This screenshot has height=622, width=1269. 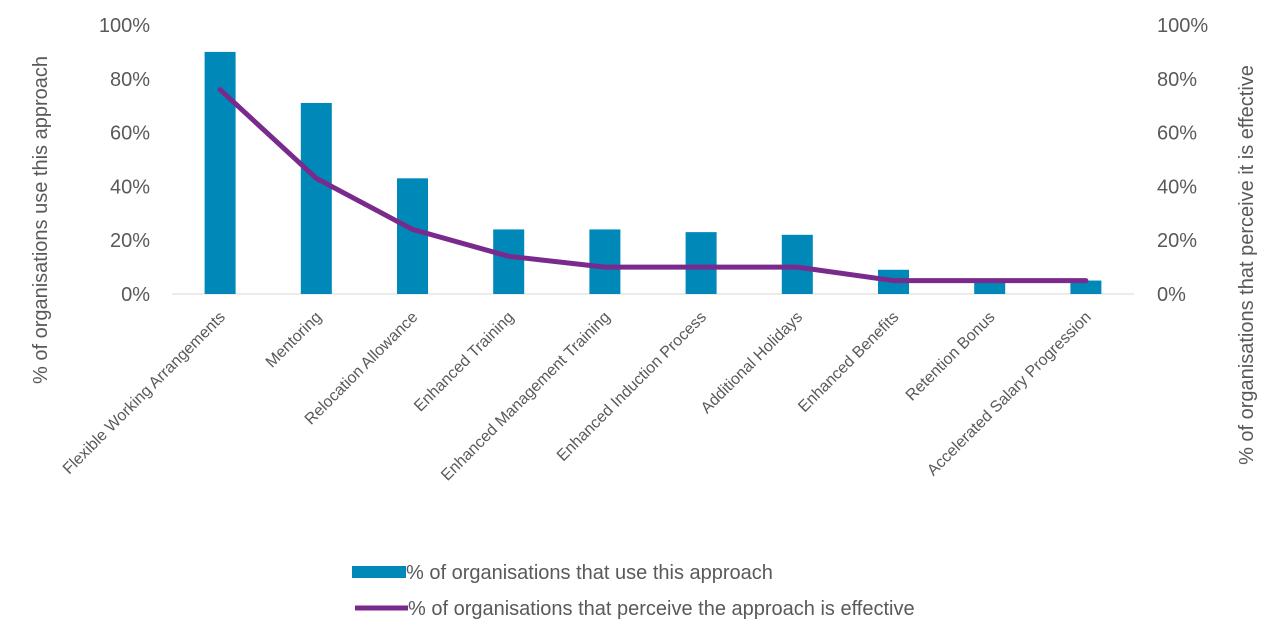 What do you see at coordinates (1182, 160) in the screenshot?
I see `right-axis-ticks: 0% 20% 40% 60% 80% 100%` at bounding box center [1182, 160].